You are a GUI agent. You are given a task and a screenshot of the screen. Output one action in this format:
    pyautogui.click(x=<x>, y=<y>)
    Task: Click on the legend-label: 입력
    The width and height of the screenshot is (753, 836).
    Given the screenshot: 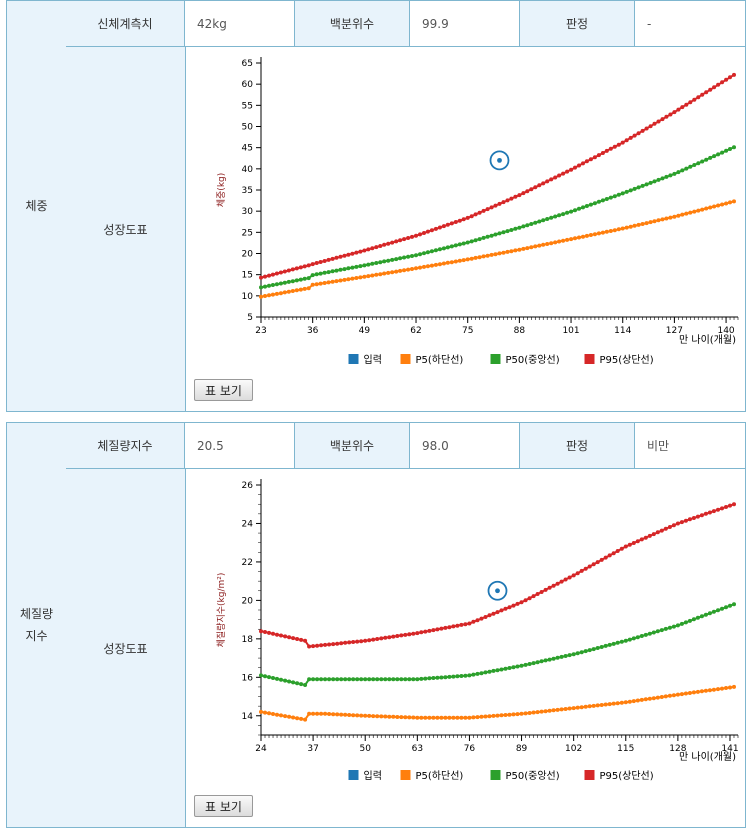 What is the action you would take?
    pyautogui.click(x=373, y=775)
    